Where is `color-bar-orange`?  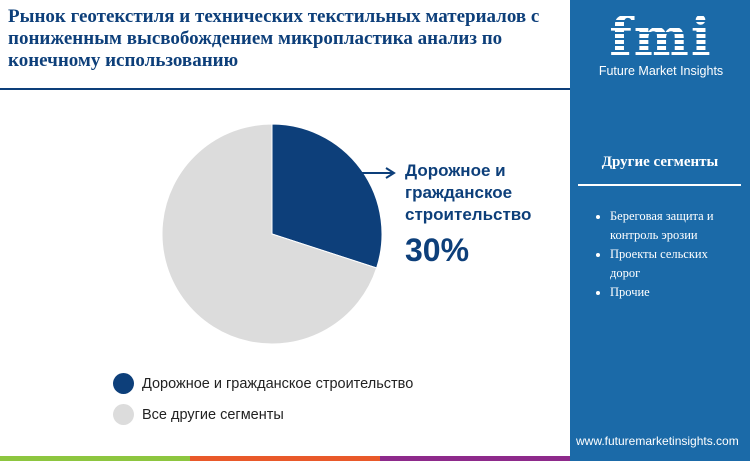 color-bar-orange is located at coordinates (285, 458).